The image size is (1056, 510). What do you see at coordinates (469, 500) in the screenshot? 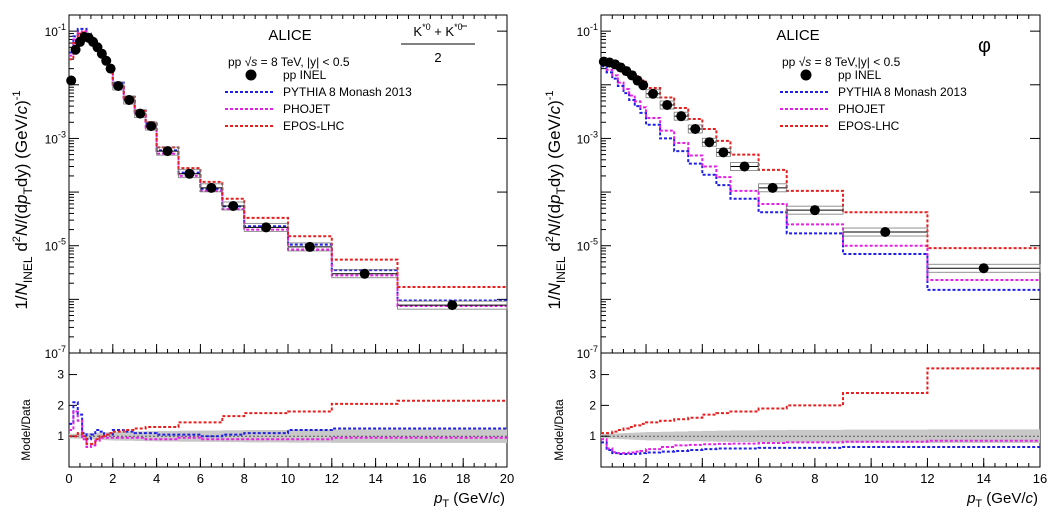
I see `left-x-axis-label: pT (GeV/c)` at bounding box center [469, 500].